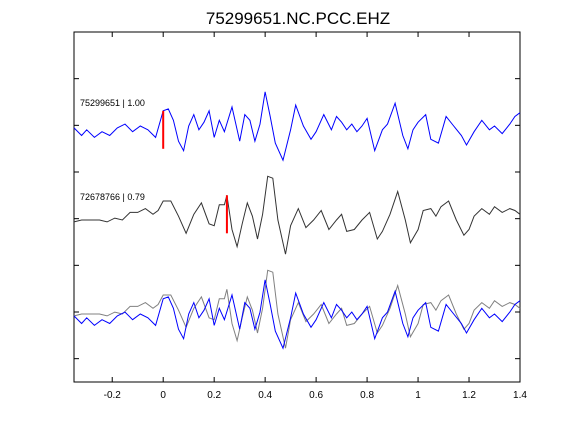 This screenshot has height=432, width=576. Describe the element at coordinates (214, 395) in the screenshot. I see `x-tick-label: 0.2` at that location.